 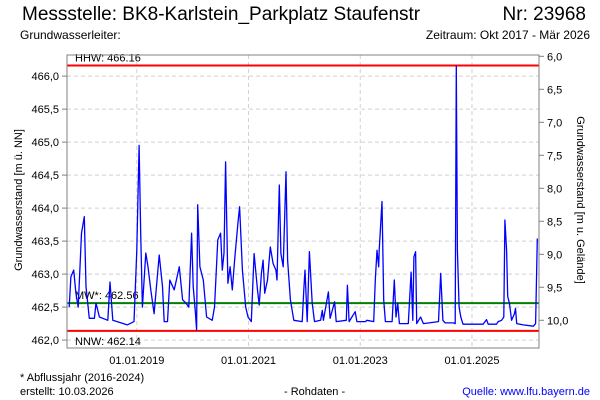 What do you see at coordinates (554, 255) in the screenshot?
I see `y2-tick-label: 9,0` at bounding box center [554, 255].